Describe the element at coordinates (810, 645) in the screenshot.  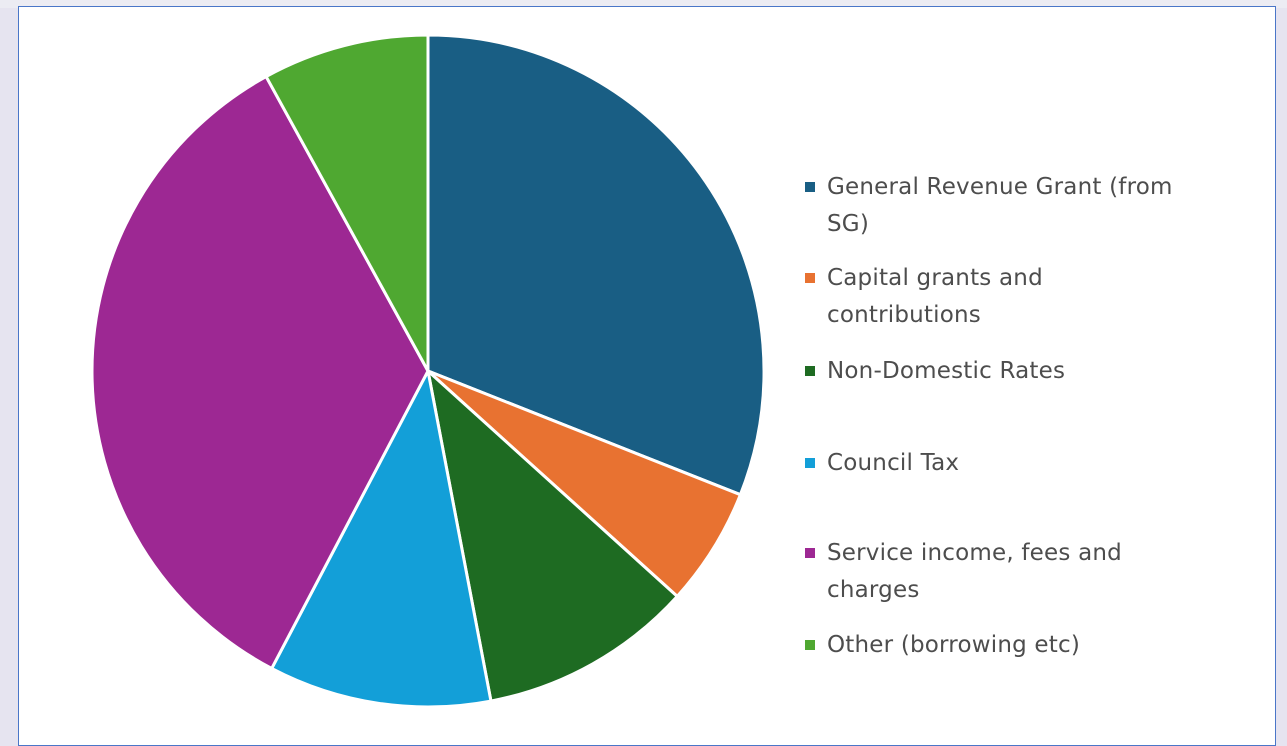
I see `legend-swatch-other` at that location.